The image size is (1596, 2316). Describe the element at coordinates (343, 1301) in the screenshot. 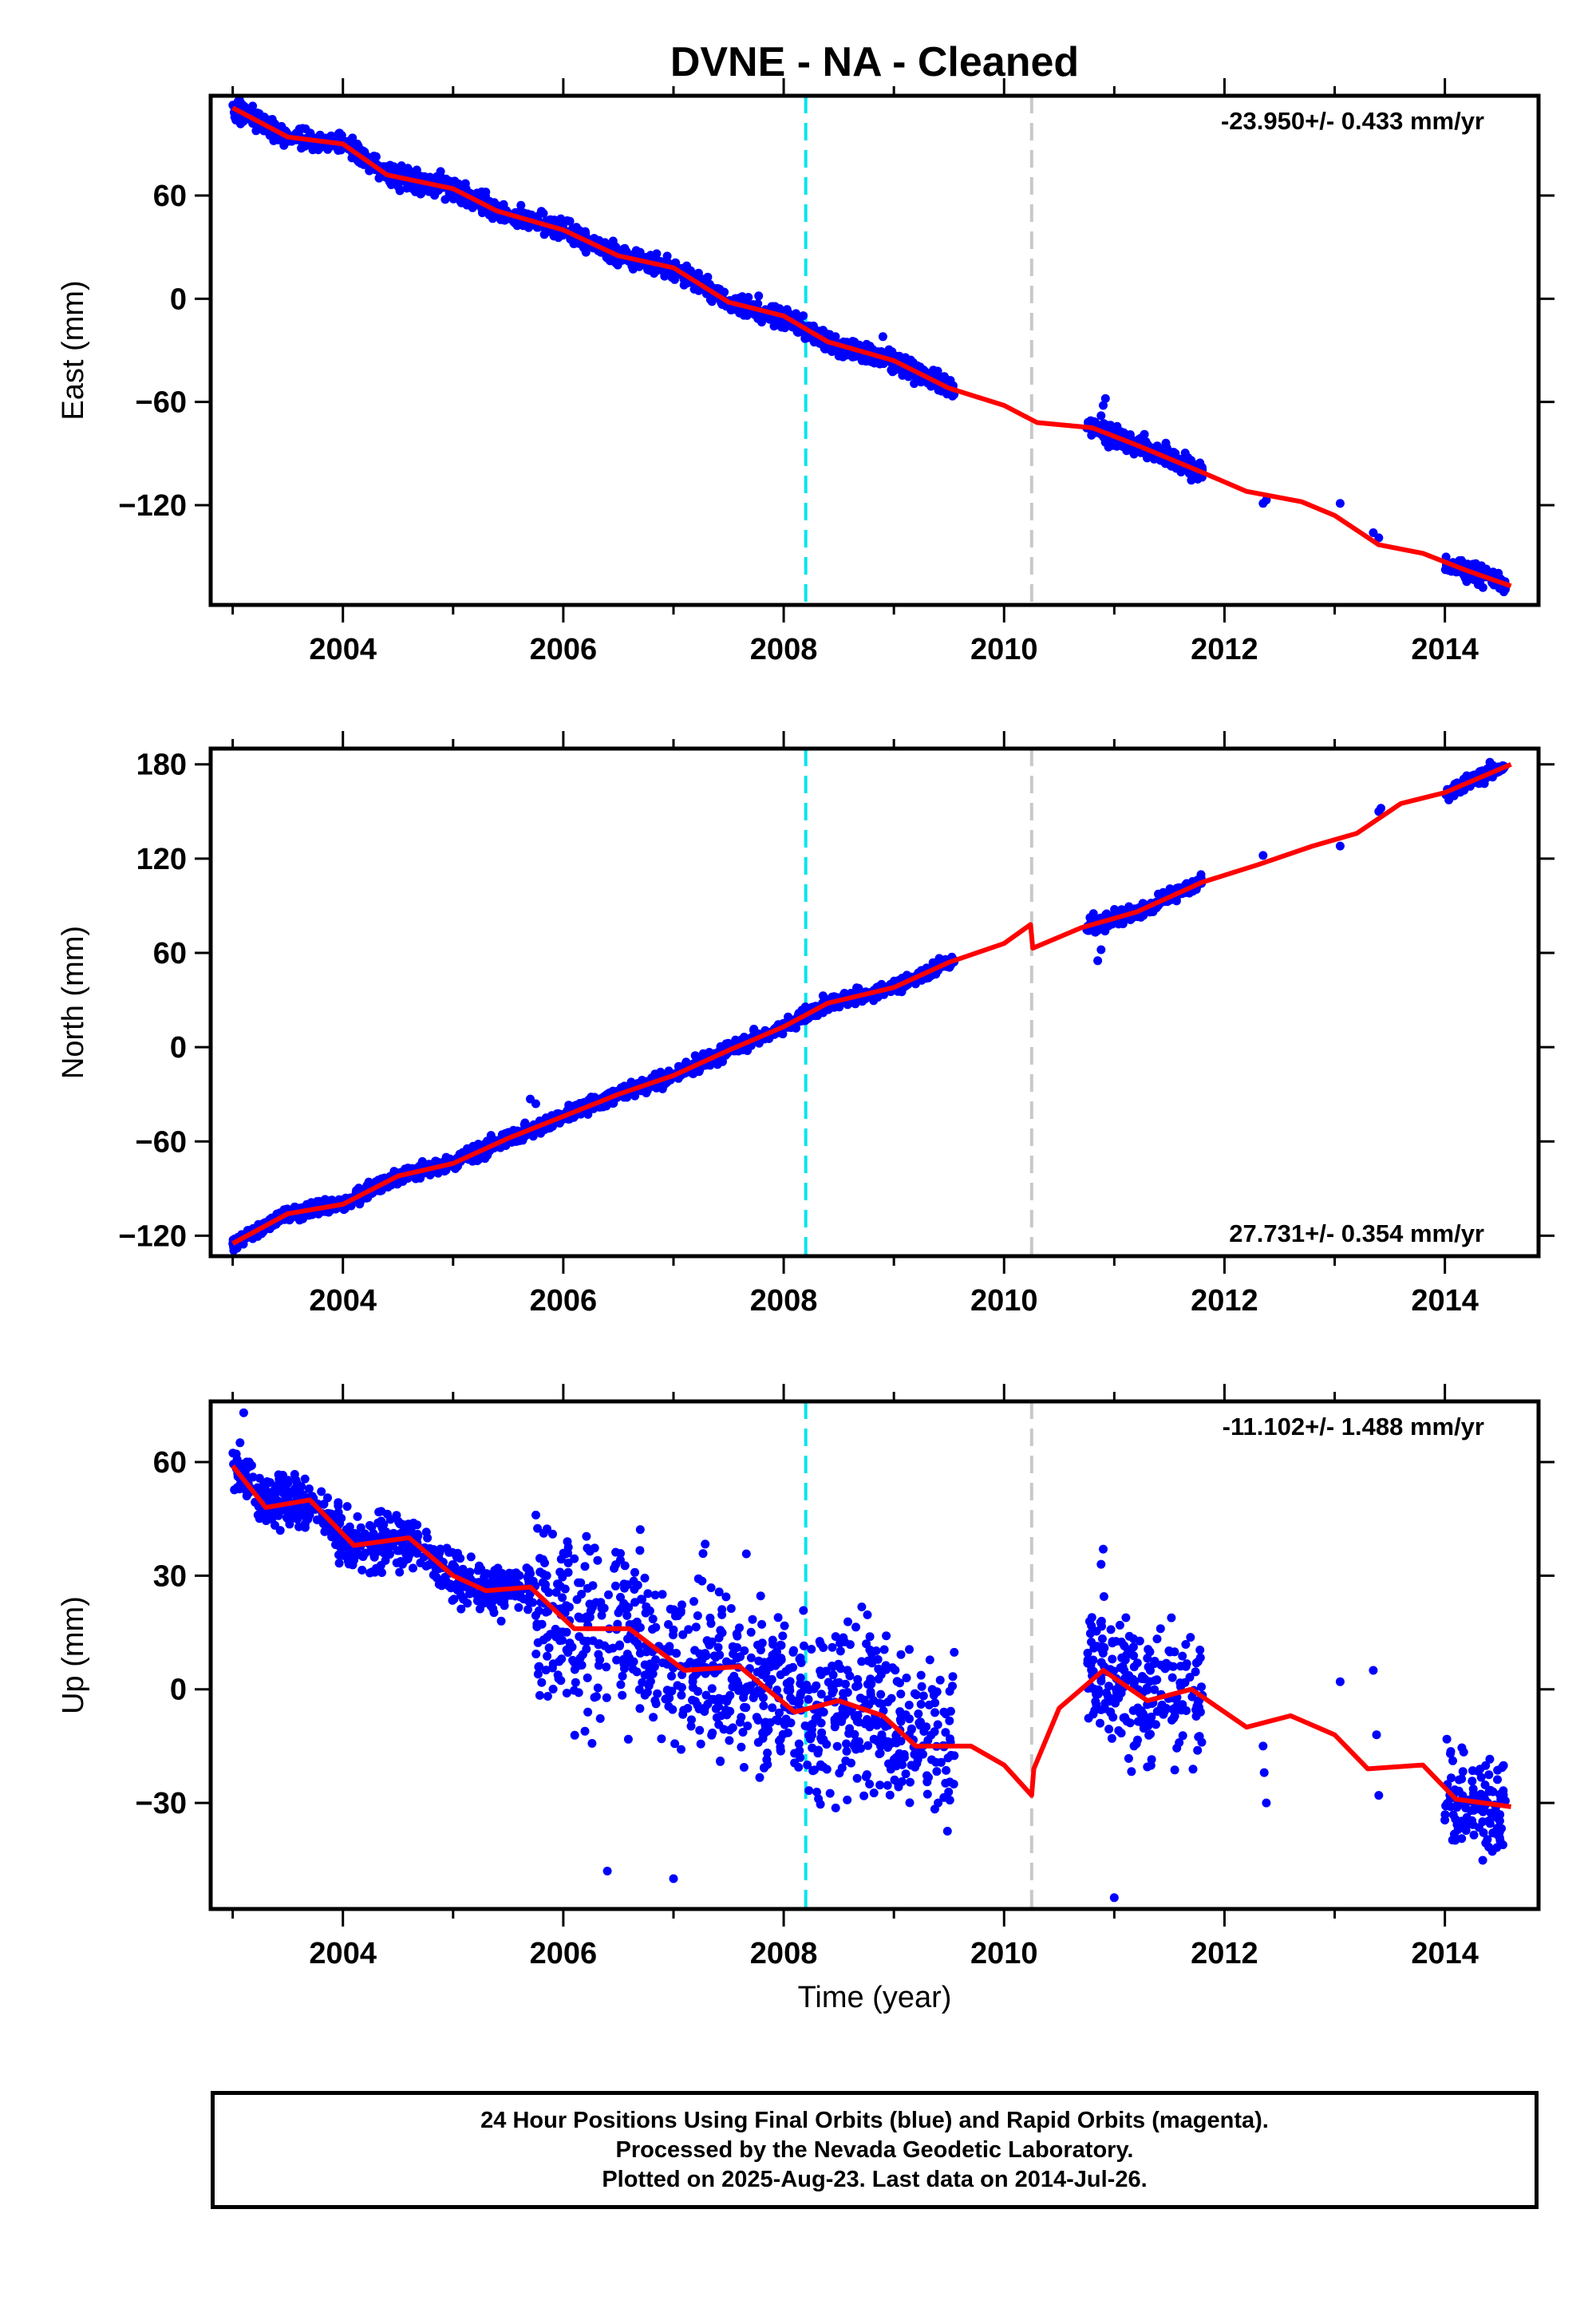

I see `x-tick-label: 2004` at that location.